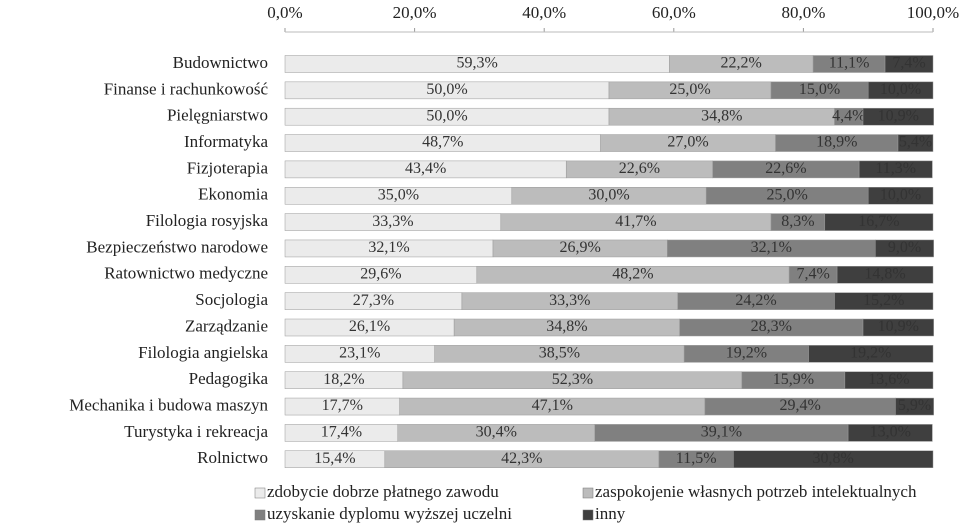 The image size is (965, 527). What do you see at coordinates (186, 88) in the screenshot?
I see `category-label: Finanse i rachunkowość` at bounding box center [186, 88].